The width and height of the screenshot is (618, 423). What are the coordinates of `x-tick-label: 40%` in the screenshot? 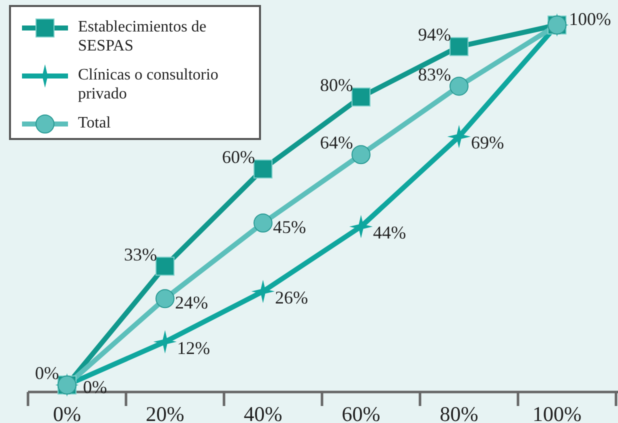 It's located at (263, 412).